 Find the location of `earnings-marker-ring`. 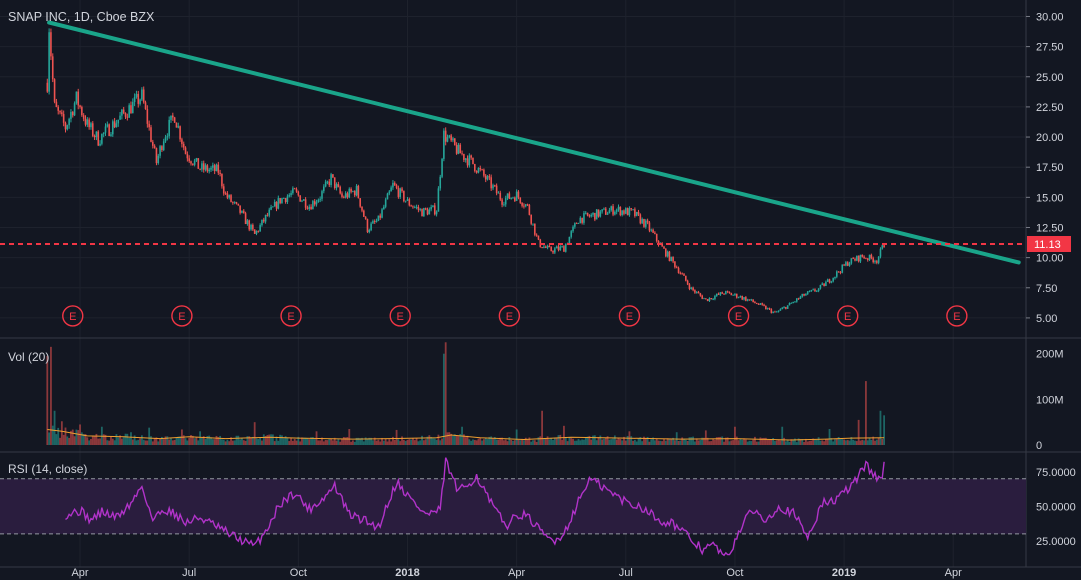

earnings-marker-ring is located at coordinates (509, 316).